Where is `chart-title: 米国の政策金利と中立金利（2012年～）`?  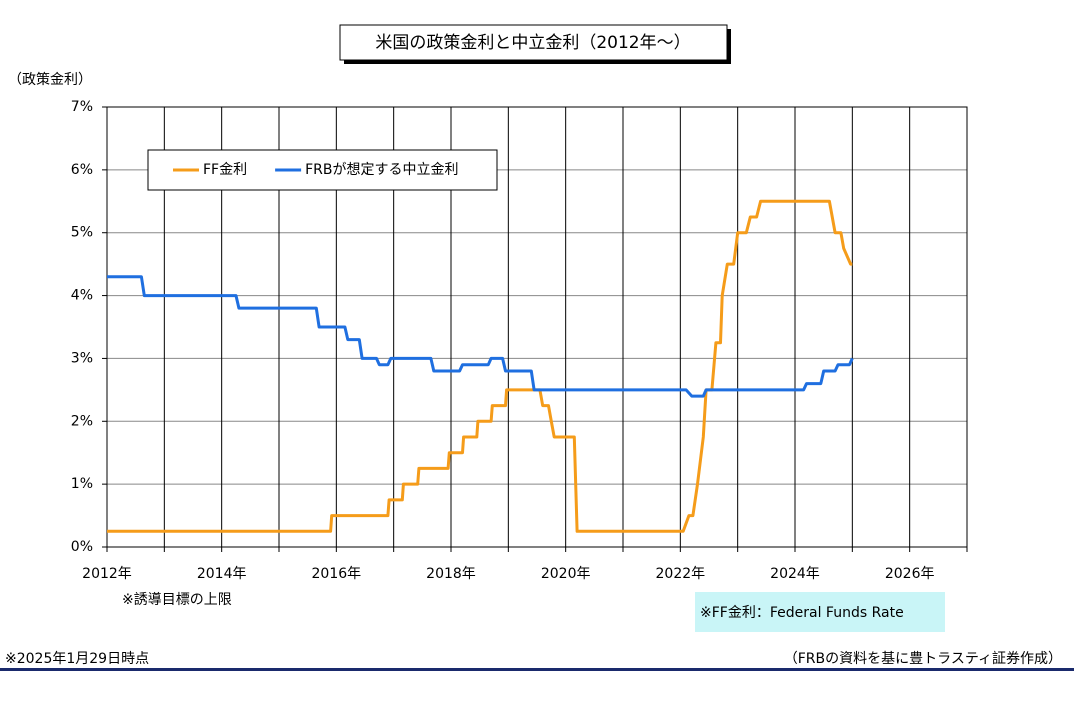
chart-title: 米国の政策金利と中立金利（2012年～） is located at coordinates (532, 43).